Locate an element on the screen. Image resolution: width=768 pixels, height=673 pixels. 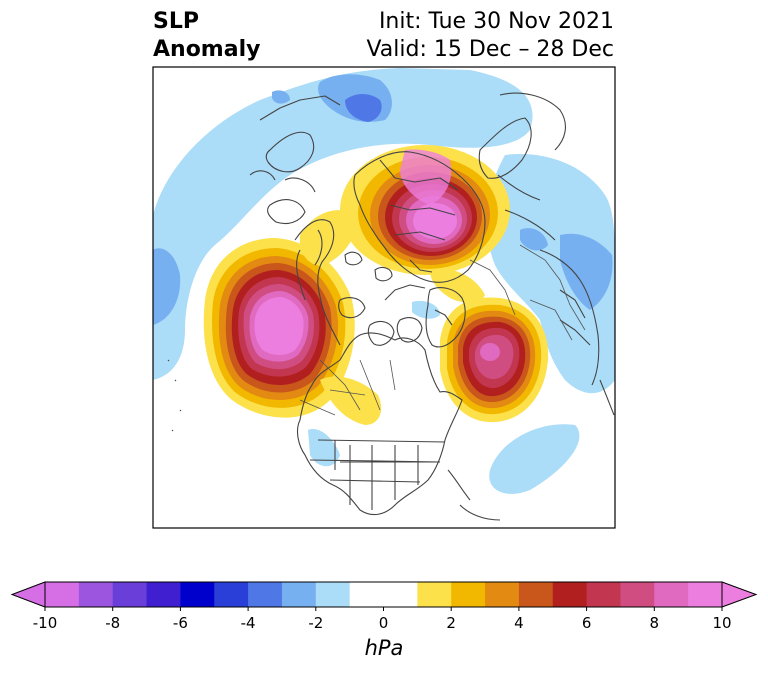
colorbar-tick-label: -4 is located at coordinates (248, 623).